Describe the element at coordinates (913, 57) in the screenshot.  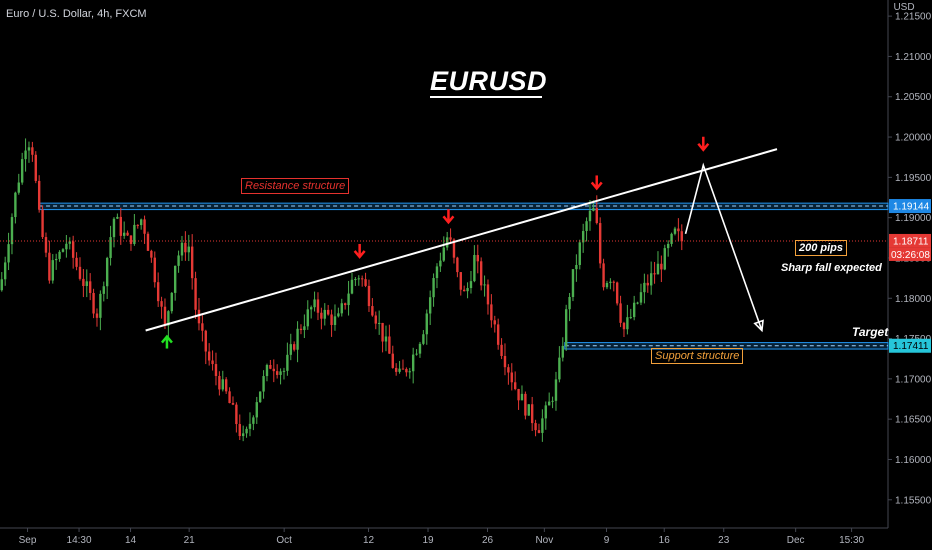
I see `y-tick-label: 1.21000` at that location.